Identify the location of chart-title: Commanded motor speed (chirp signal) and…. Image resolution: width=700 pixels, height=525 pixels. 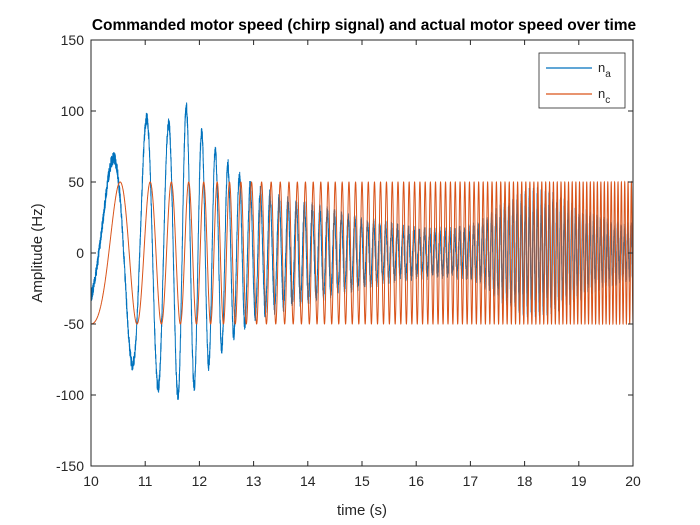
(364, 25).